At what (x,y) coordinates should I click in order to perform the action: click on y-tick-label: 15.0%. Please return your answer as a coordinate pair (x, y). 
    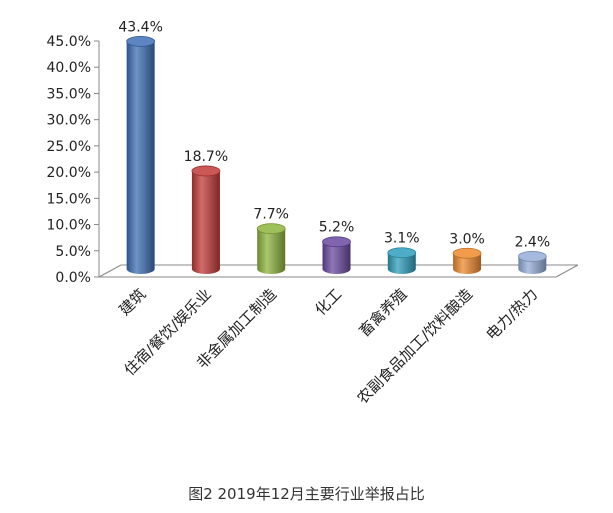
    Looking at the image, I should click on (69, 199).